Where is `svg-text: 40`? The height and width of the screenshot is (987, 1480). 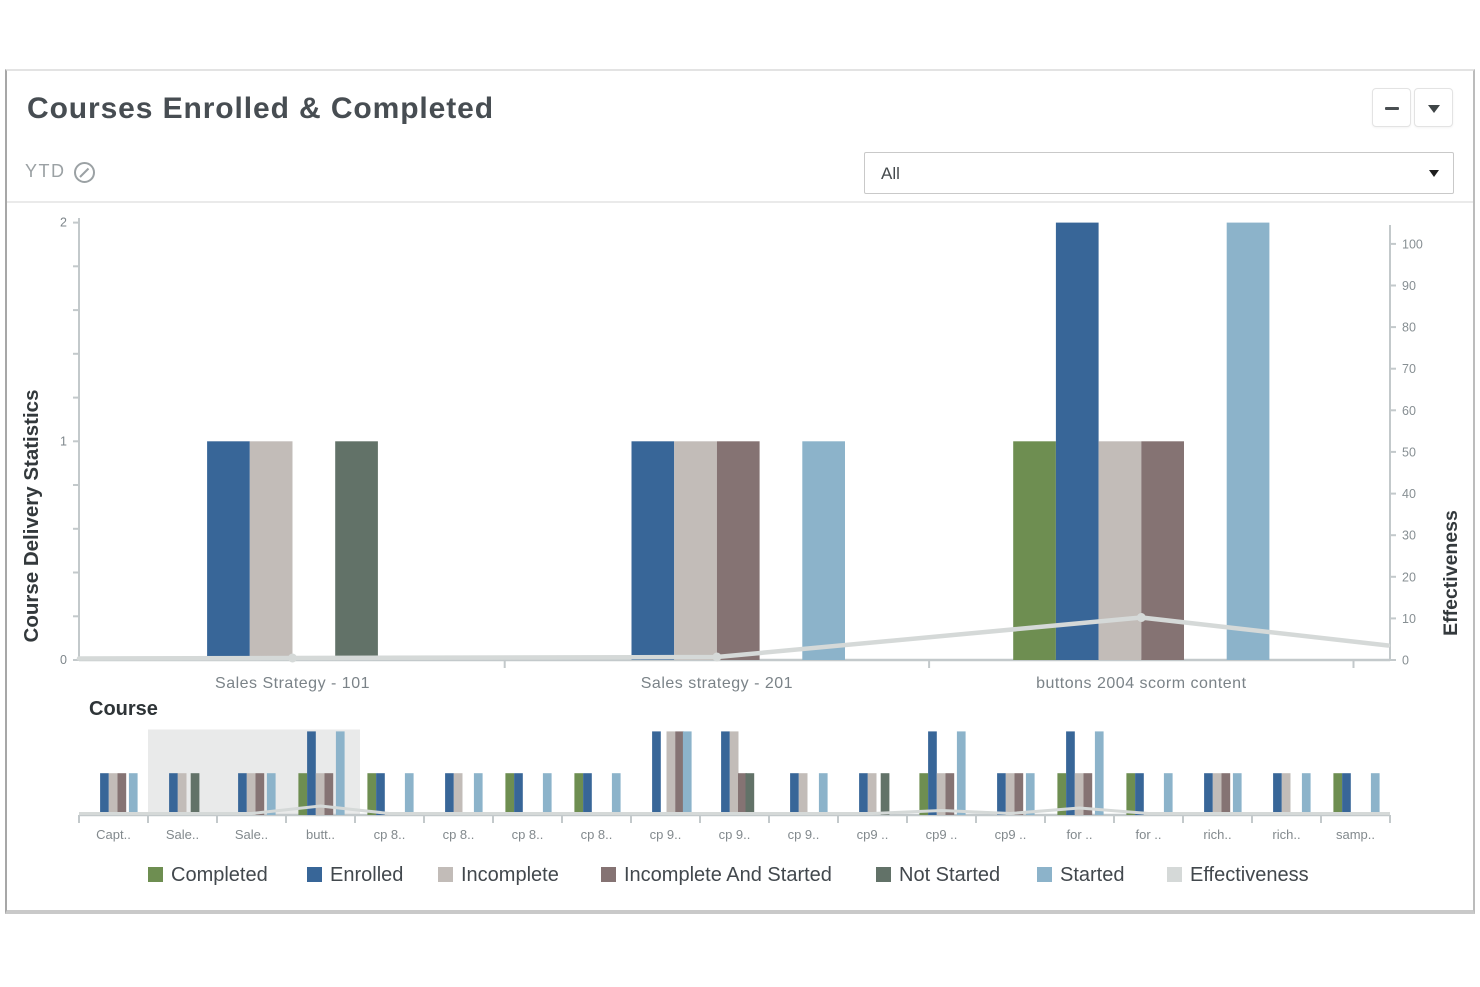
svg-text: 40 is located at coordinates (1409, 494).